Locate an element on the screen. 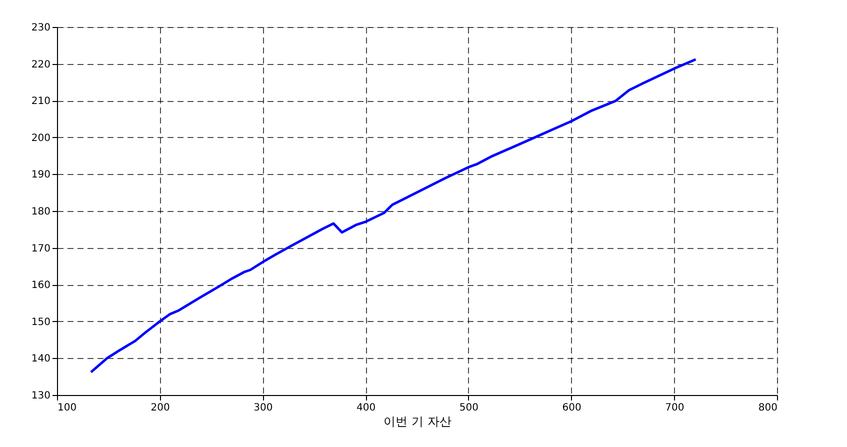 This screenshot has width=847, height=447. y-tick-label: 190 is located at coordinates (40, 175).